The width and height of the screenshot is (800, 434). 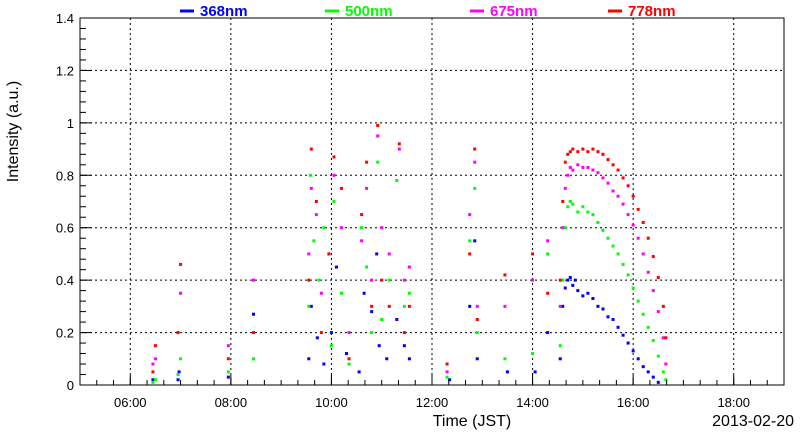 What do you see at coordinates (331, 402) in the screenshot?
I see `x-tick-label: 10:00` at bounding box center [331, 402].